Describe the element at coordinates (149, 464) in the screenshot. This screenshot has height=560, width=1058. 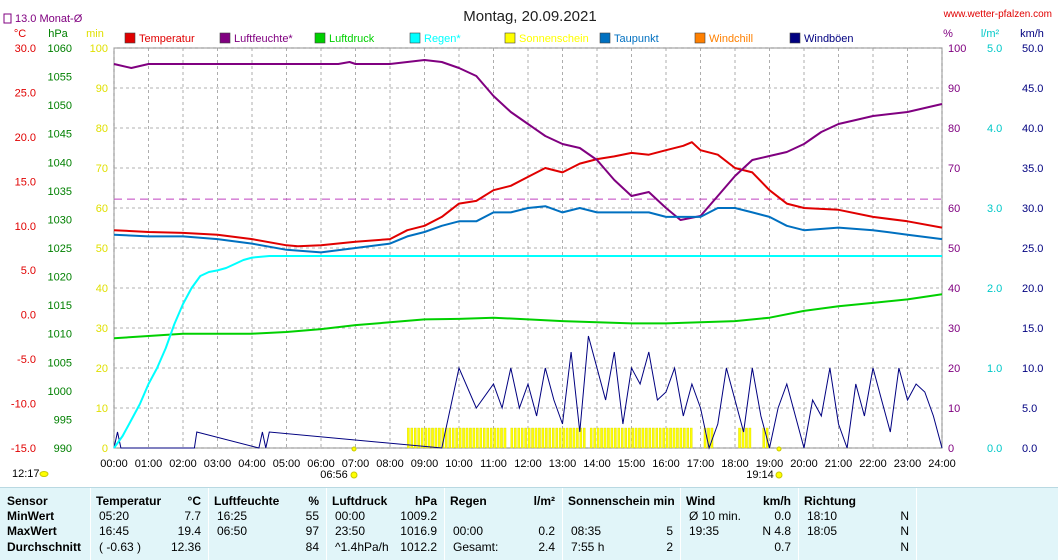
I see `x-tick: 01:00` at that location.